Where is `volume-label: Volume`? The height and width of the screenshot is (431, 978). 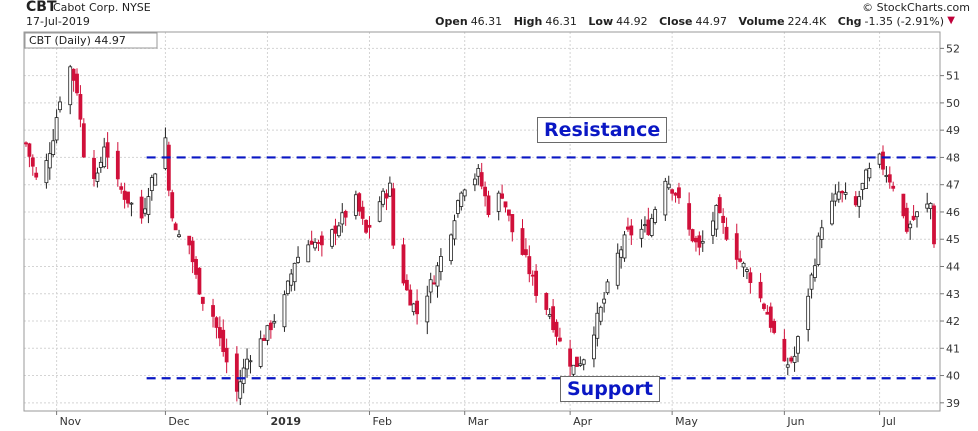
volume-label: Volume is located at coordinates (761, 21).